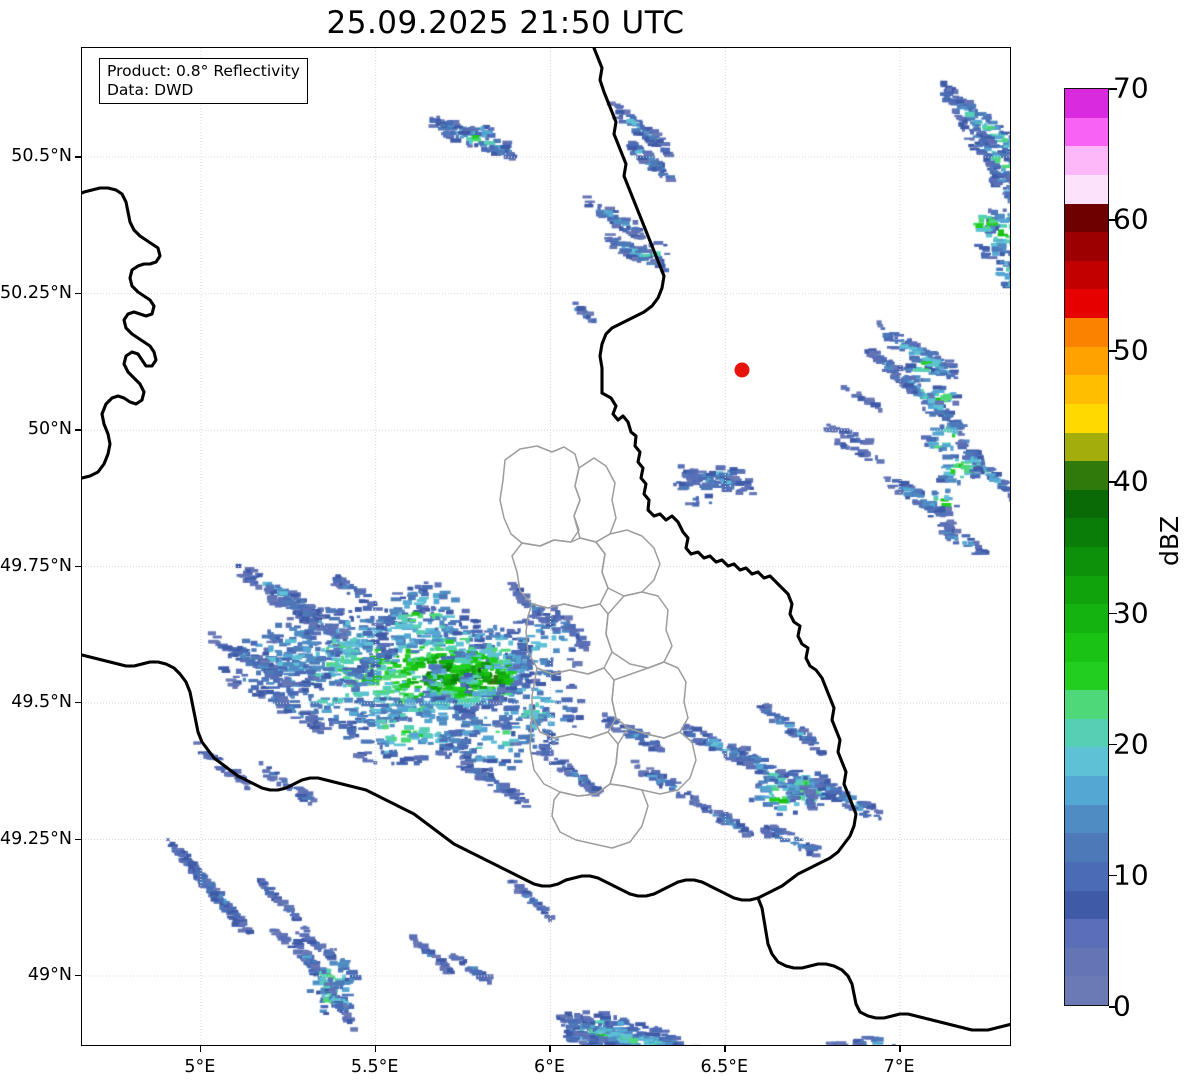  Describe the element at coordinates (505, 23) in the screenshot. I see `page-title: 25.09.2025 21:50 UTC` at that location.